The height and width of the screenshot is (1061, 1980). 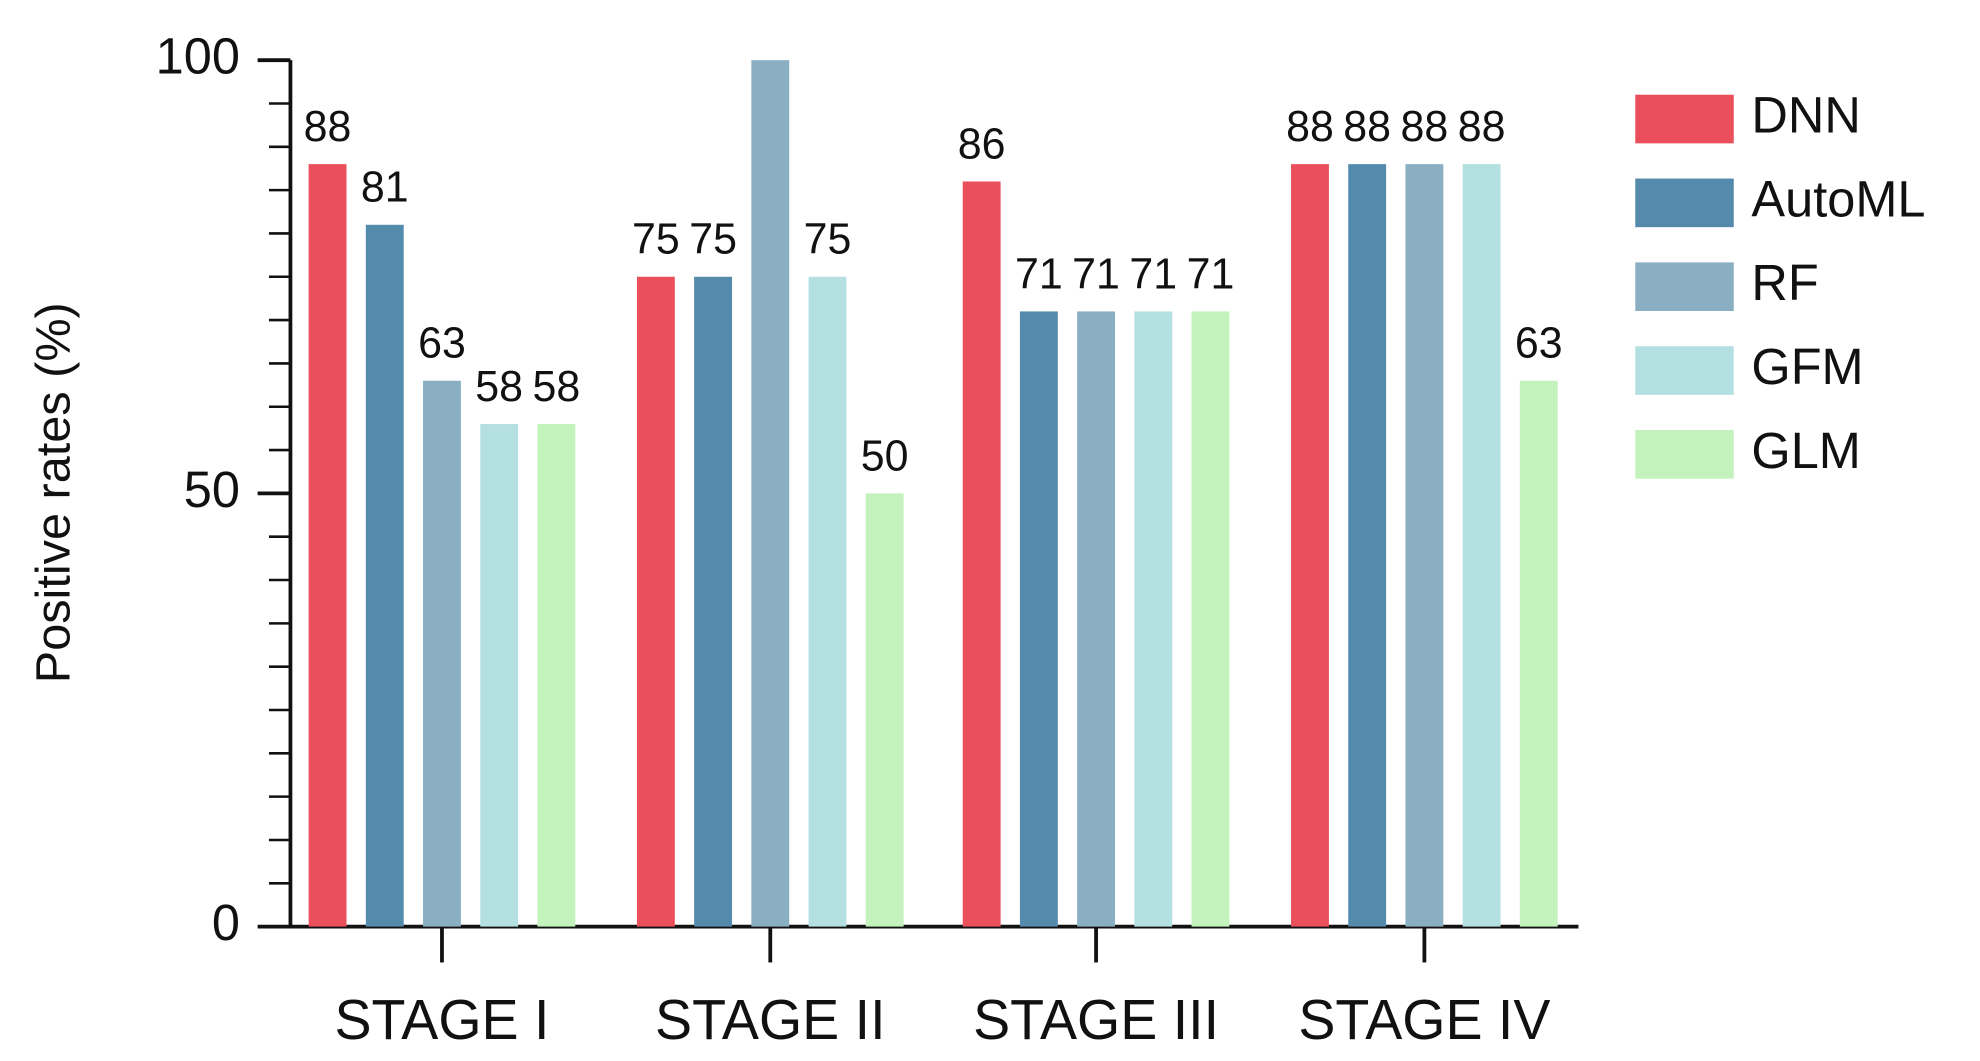 What do you see at coordinates (1424, 1018) in the screenshot?
I see `x-tick-label: STAGE IV` at bounding box center [1424, 1018].